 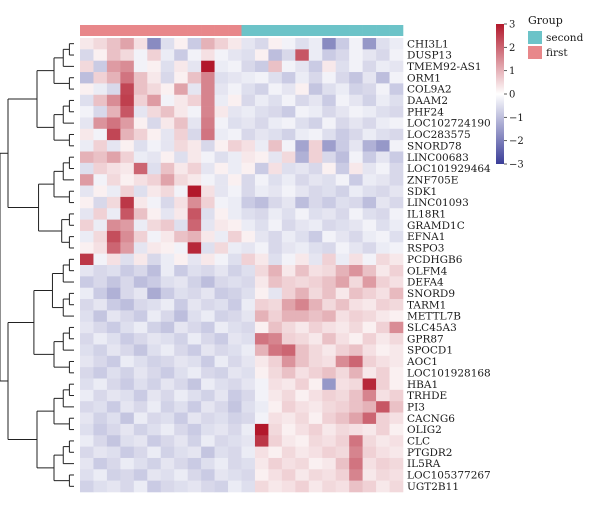 I want to click on row-label: GRAMD1C, so click(x=436, y=226).